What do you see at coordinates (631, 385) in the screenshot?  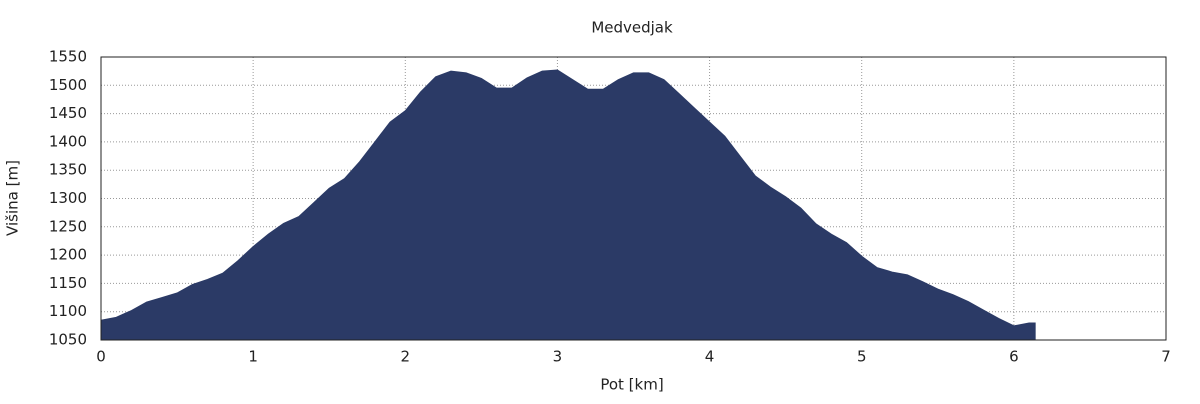 I see `x-axis-label: Pot [km]` at bounding box center [631, 385].